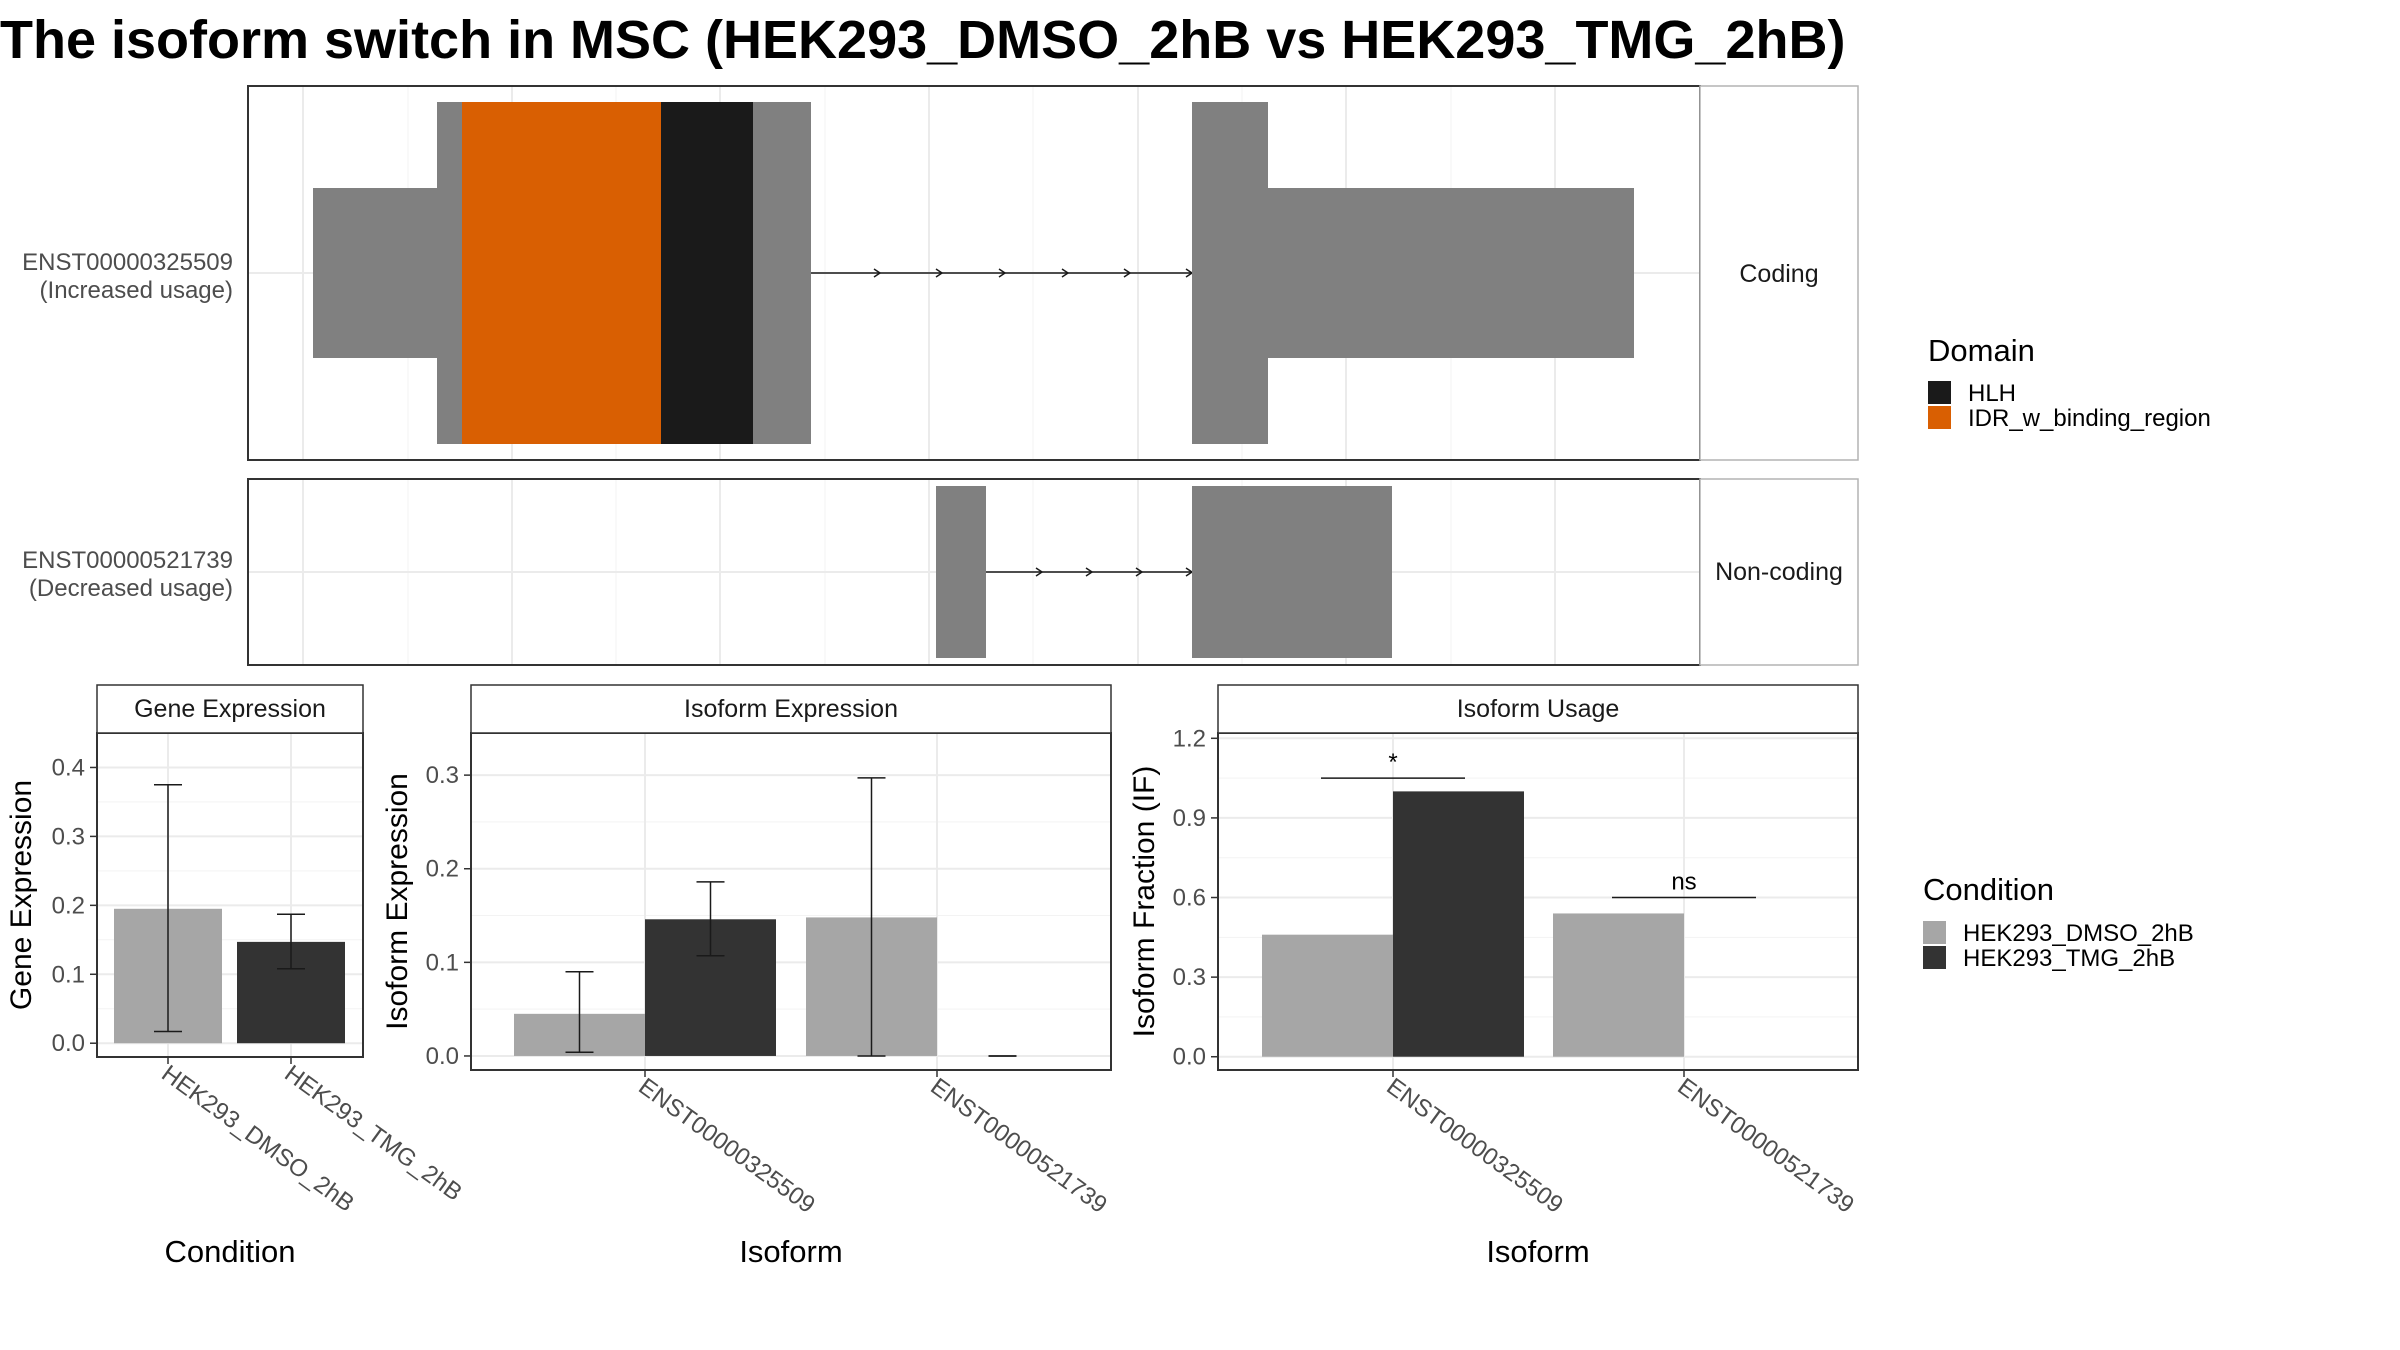 Image resolution: width=2400 pixels, height=1350 pixels. I want to click on bar-HEK293_DMSO_2hB-ENST00000521739, so click(1618, 985).